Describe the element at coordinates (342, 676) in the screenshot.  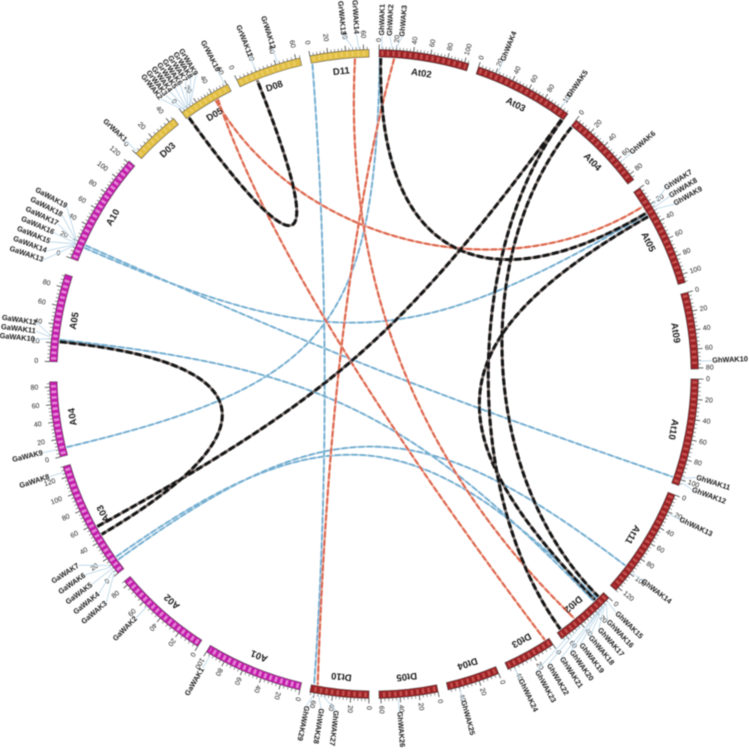
I see `svg-text: Dt10` at that location.